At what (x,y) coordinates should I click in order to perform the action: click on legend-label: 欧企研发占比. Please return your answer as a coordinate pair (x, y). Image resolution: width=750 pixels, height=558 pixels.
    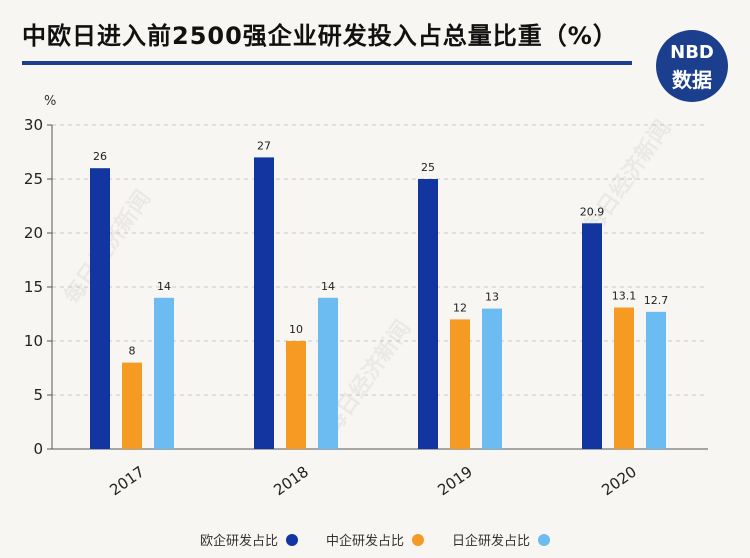
    Looking at the image, I should click on (238, 541).